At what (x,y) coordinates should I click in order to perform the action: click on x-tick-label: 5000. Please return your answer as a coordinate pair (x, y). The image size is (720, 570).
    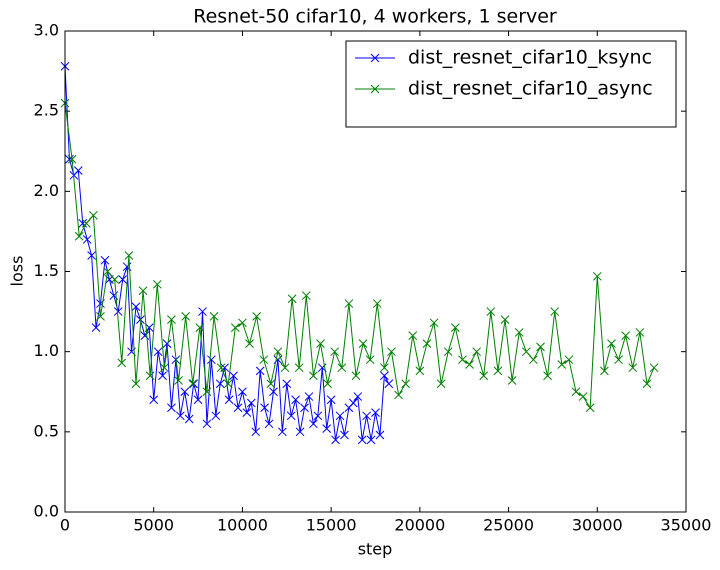
    Looking at the image, I should click on (153, 525).